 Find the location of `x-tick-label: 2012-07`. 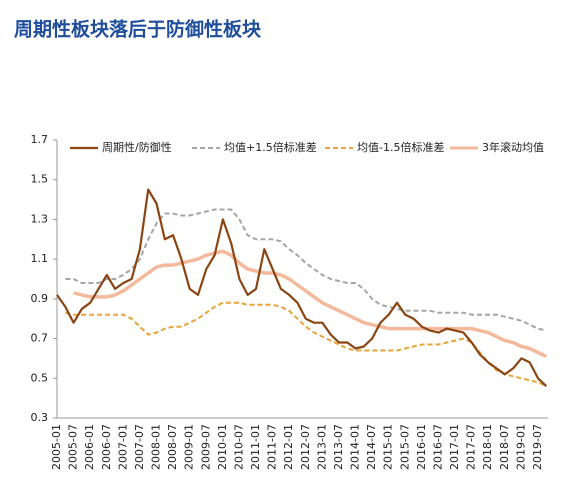

x-tick-label: 2012-07 is located at coordinates (305, 447).